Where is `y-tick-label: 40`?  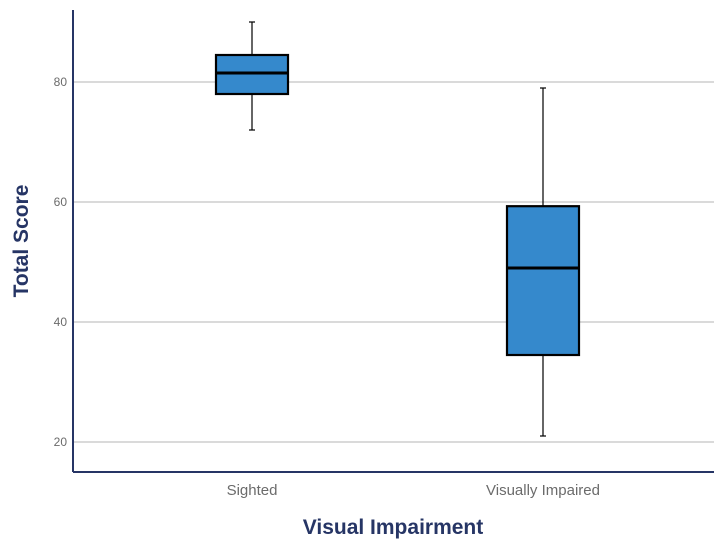 y-tick-label: 40 is located at coordinates (61, 322).